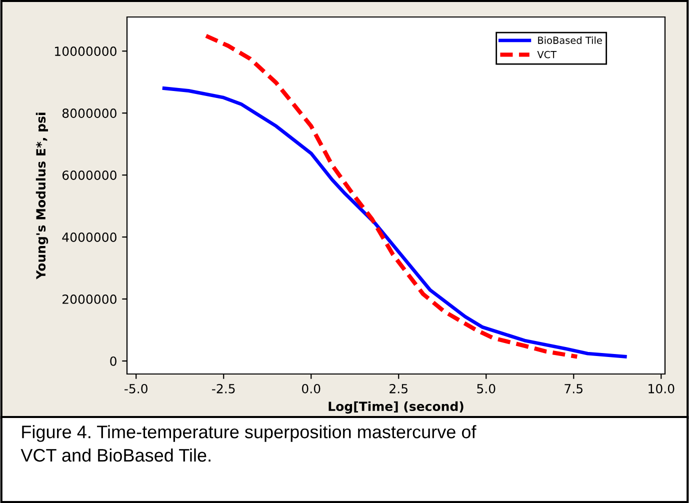  I want to click on caption: Figure 4. Time-temperature superposition mastercurve of VCT and BioBased Tile., so click(248, 443).